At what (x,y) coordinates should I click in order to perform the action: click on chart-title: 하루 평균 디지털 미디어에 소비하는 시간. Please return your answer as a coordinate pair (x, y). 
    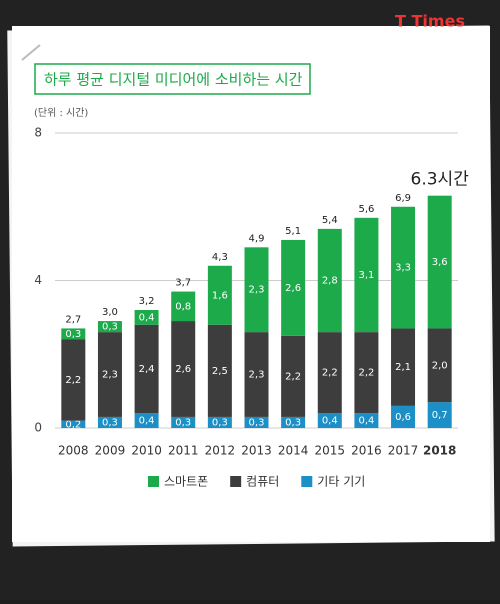
    Looking at the image, I should click on (173, 80).